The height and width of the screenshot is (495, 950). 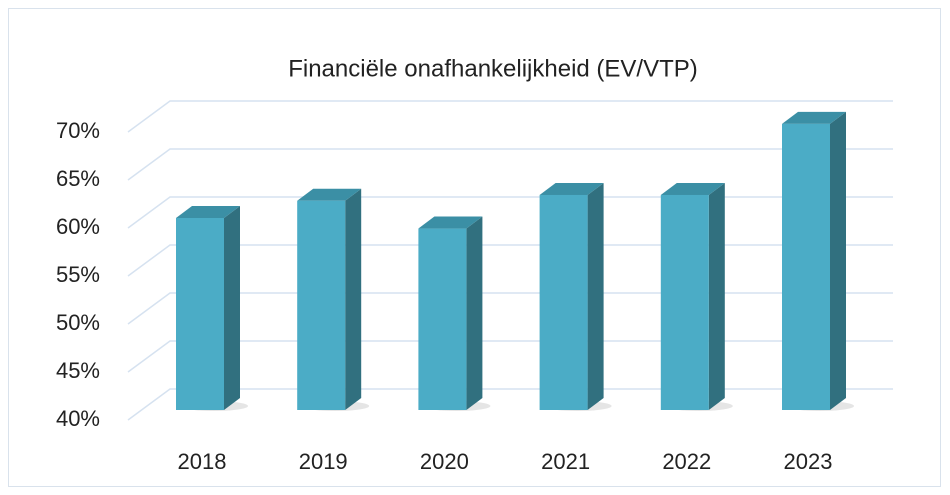 I want to click on x-tick-label: 2022, so click(x=686, y=461).